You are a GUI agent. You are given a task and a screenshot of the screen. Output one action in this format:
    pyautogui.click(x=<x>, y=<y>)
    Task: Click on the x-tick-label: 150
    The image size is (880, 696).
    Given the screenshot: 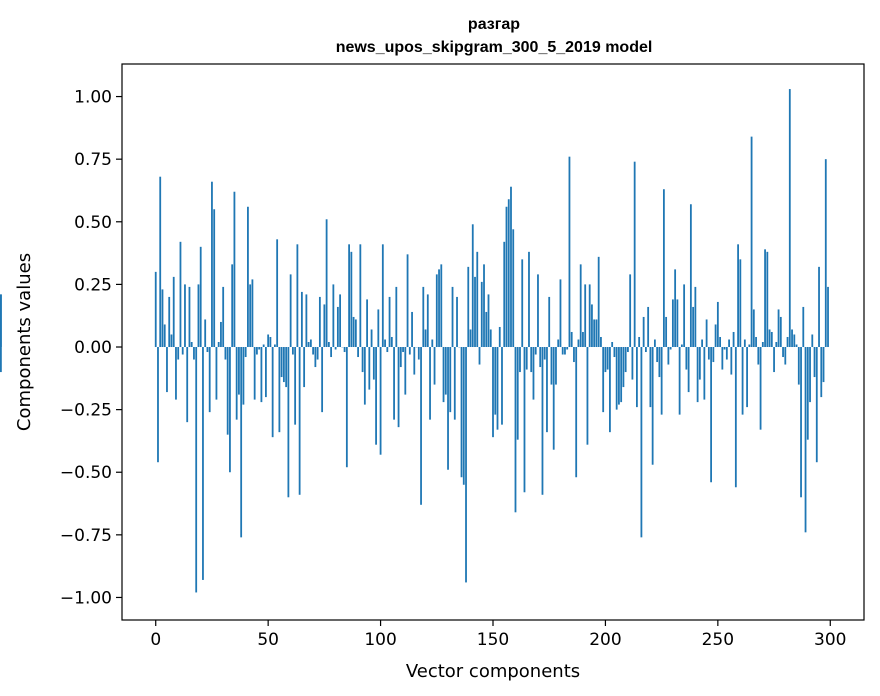 What is the action you would take?
    pyautogui.click(x=493, y=640)
    